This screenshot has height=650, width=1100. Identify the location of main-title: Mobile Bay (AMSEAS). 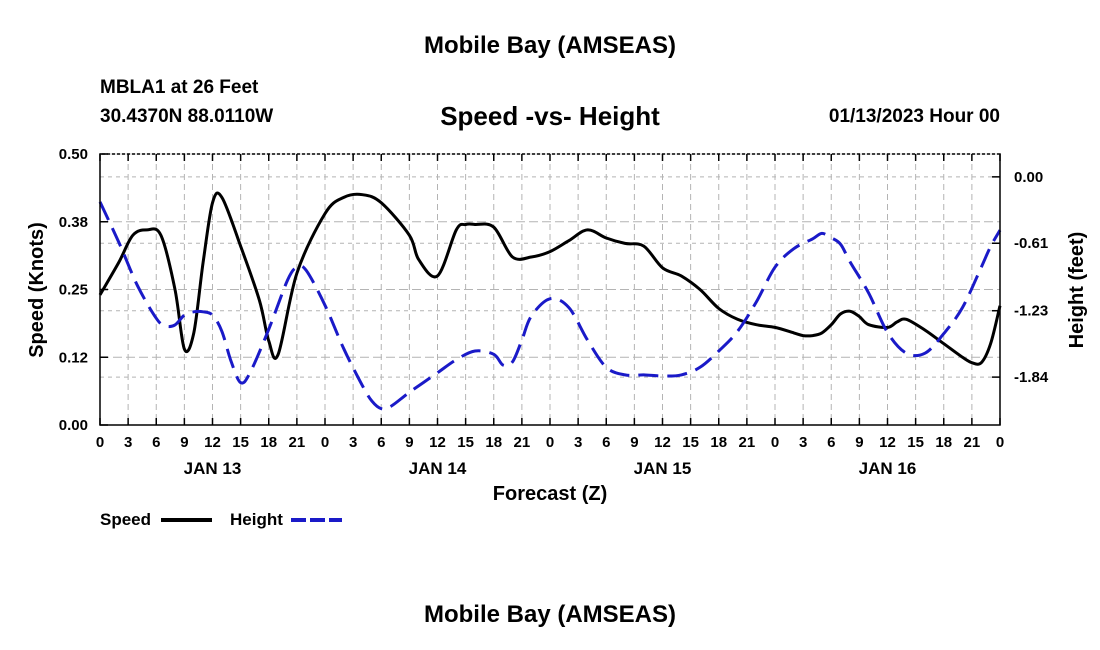
(550, 45).